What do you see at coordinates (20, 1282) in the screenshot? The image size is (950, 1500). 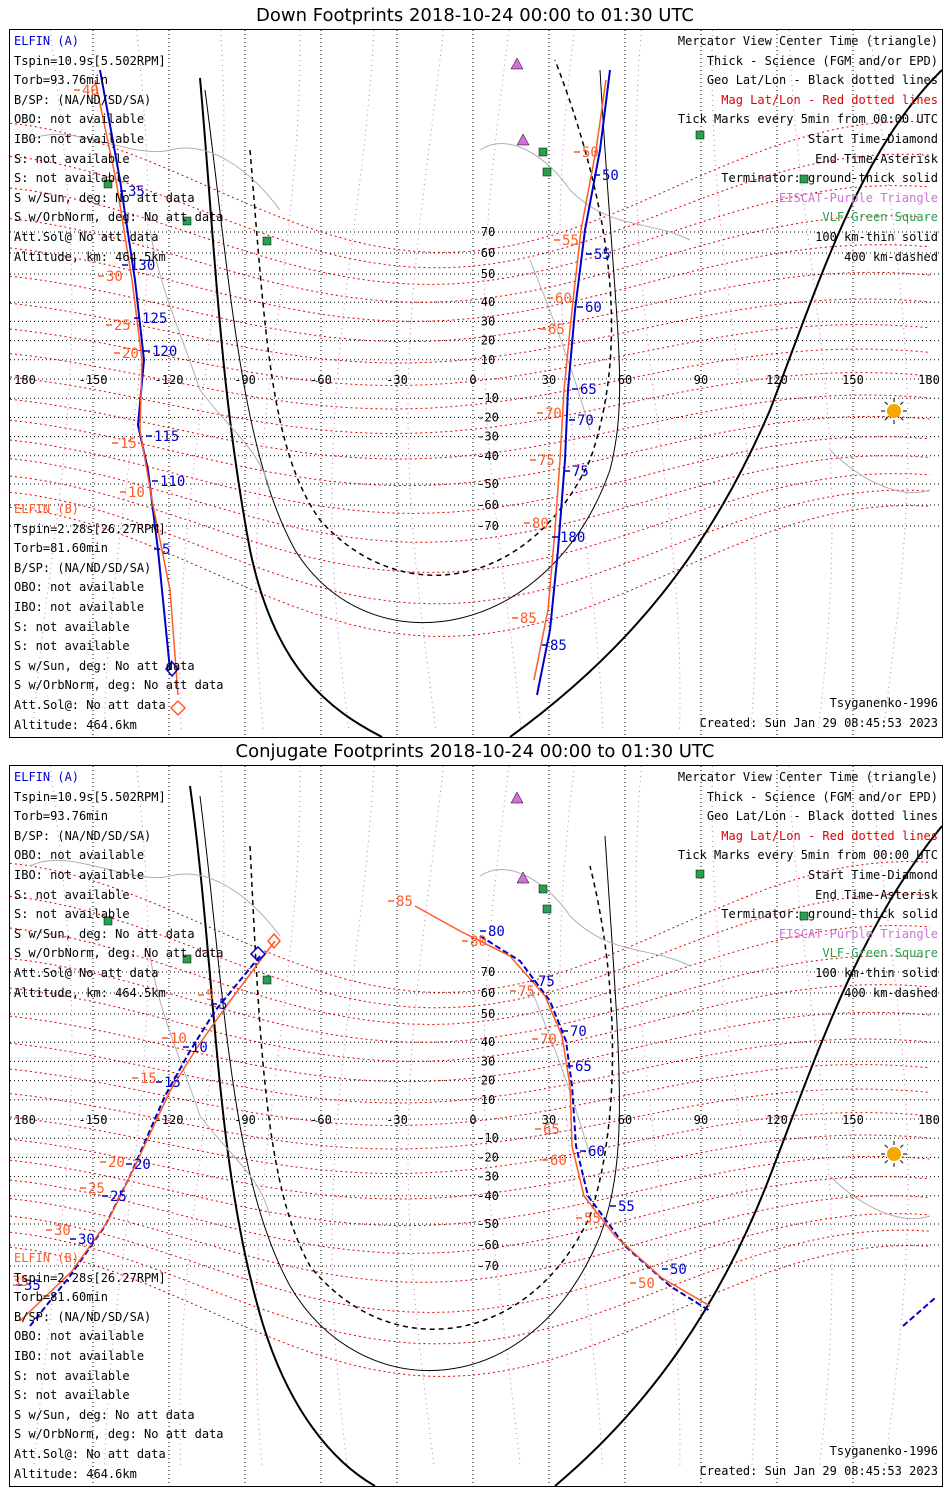 I see `elfin-b-tick-label: 35` at bounding box center [20, 1282].